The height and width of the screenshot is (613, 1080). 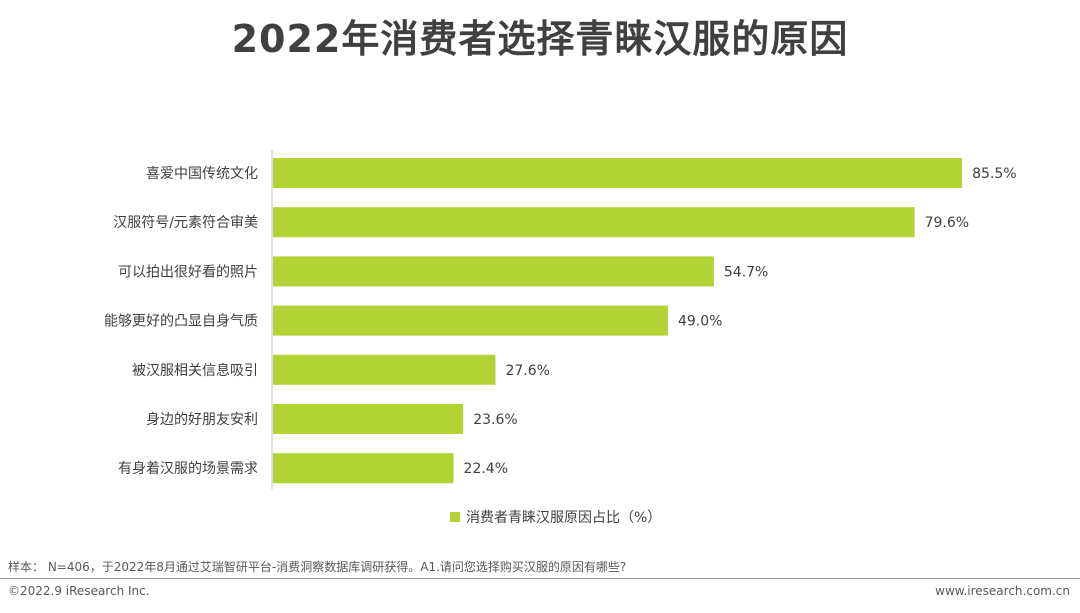 I want to click on category-label-1: 喜爱中国传统文化, so click(x=202, y=174).